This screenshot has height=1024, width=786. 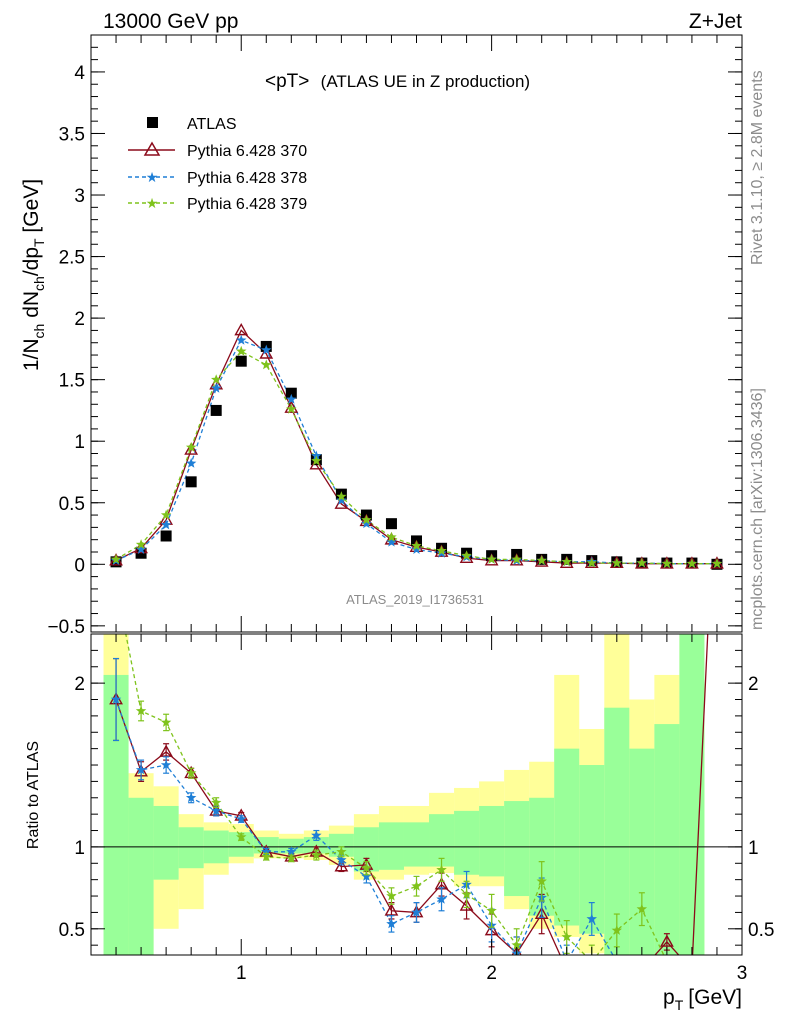 I want to click on legend-370-label: Pythia 6.428 370, so click(x=247, y=151).